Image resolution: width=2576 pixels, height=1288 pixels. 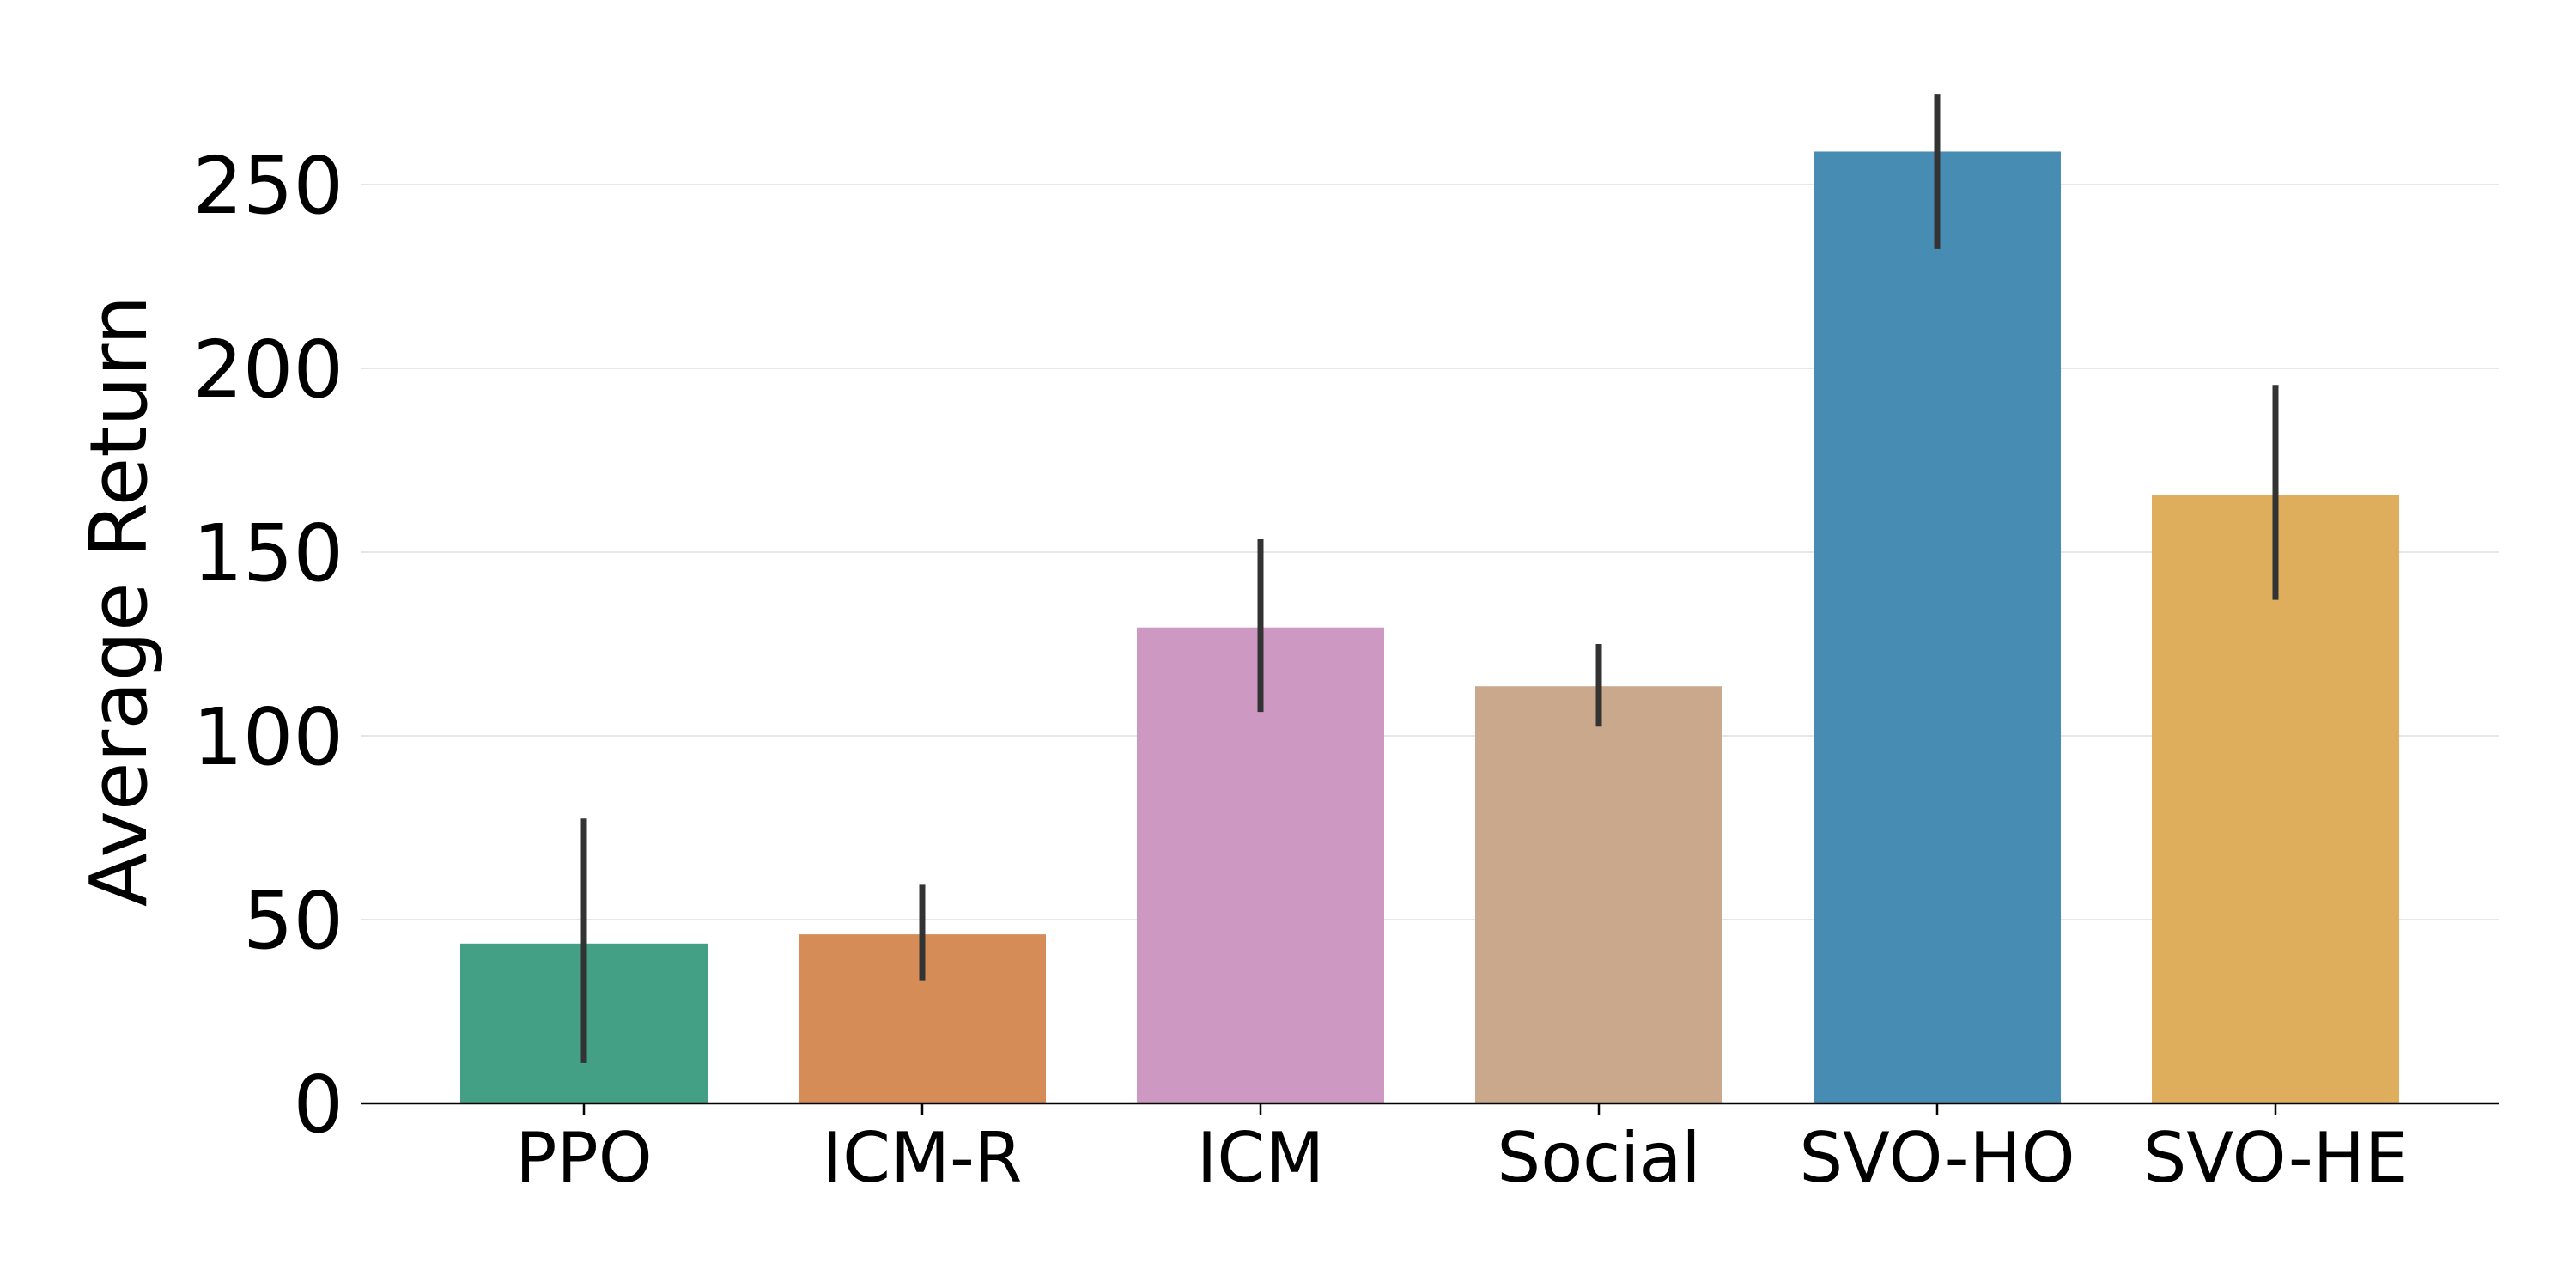 I want to click on x-tick-label: PPO, so click(x=583, y=1158).